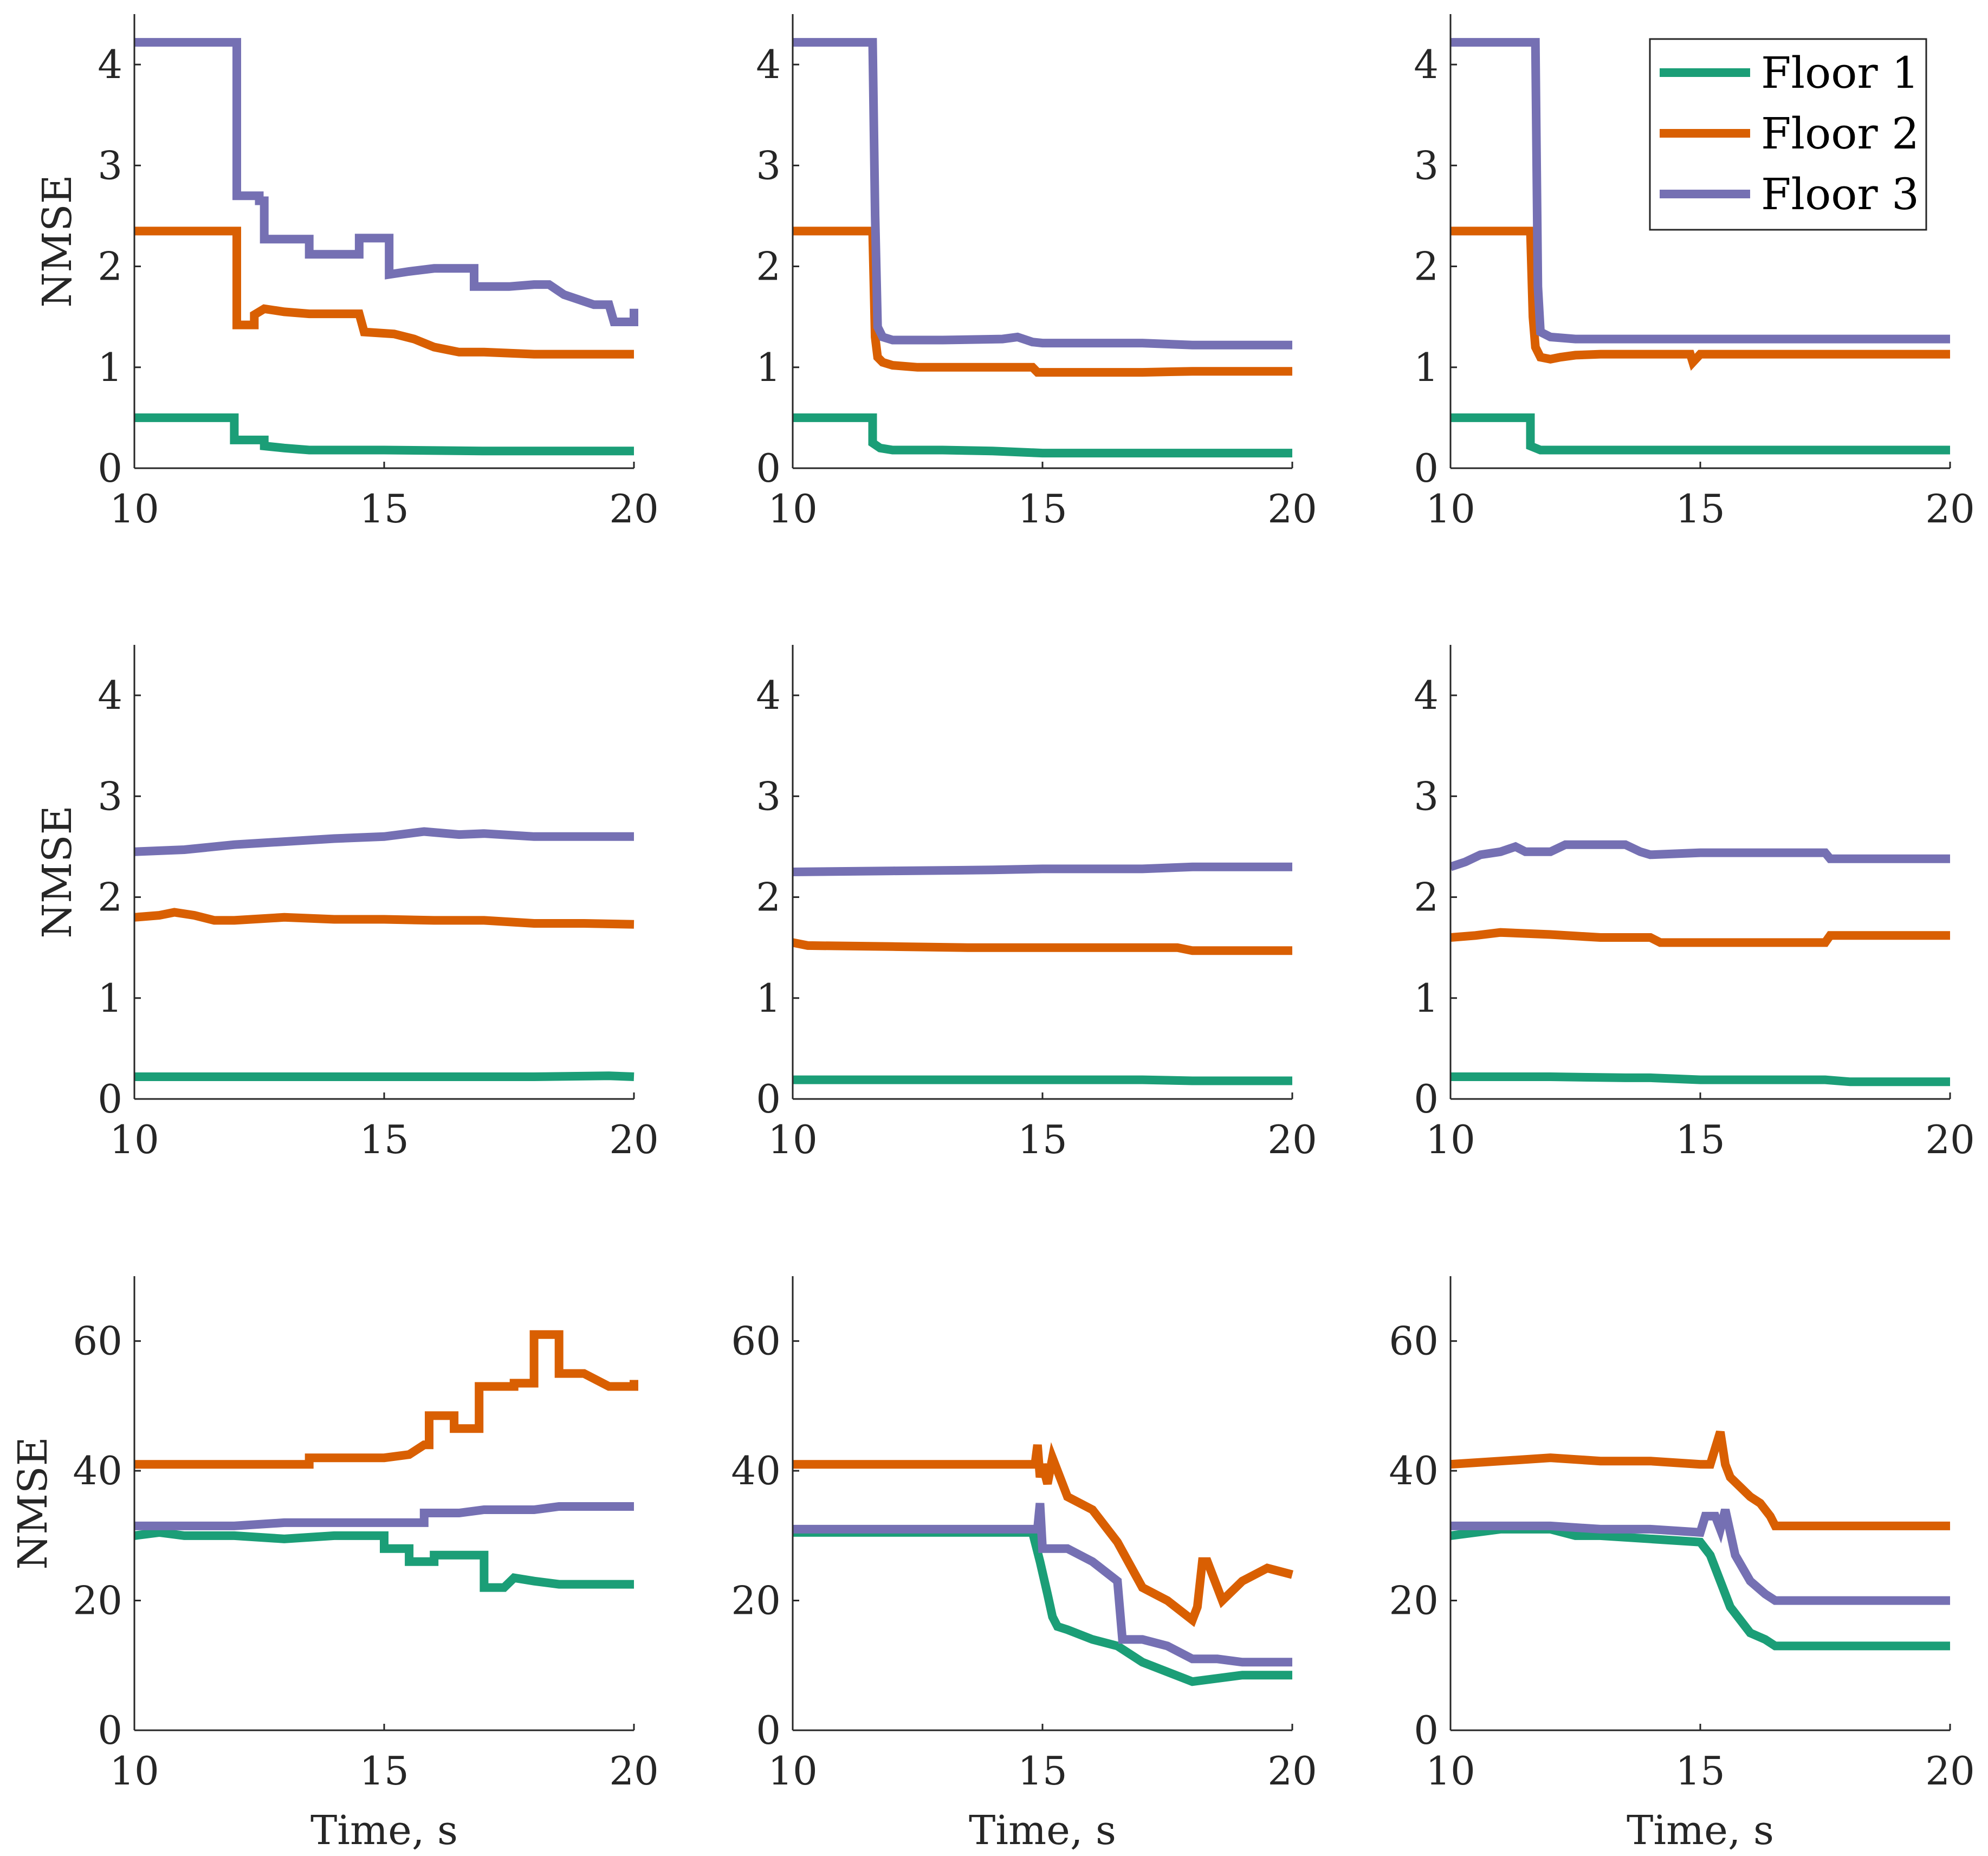 This screenshot has width=1988, height=1856. I want to click on subplot-row1-col3: 10 15 20 0 1 2 3 4, so click(1694, 273).